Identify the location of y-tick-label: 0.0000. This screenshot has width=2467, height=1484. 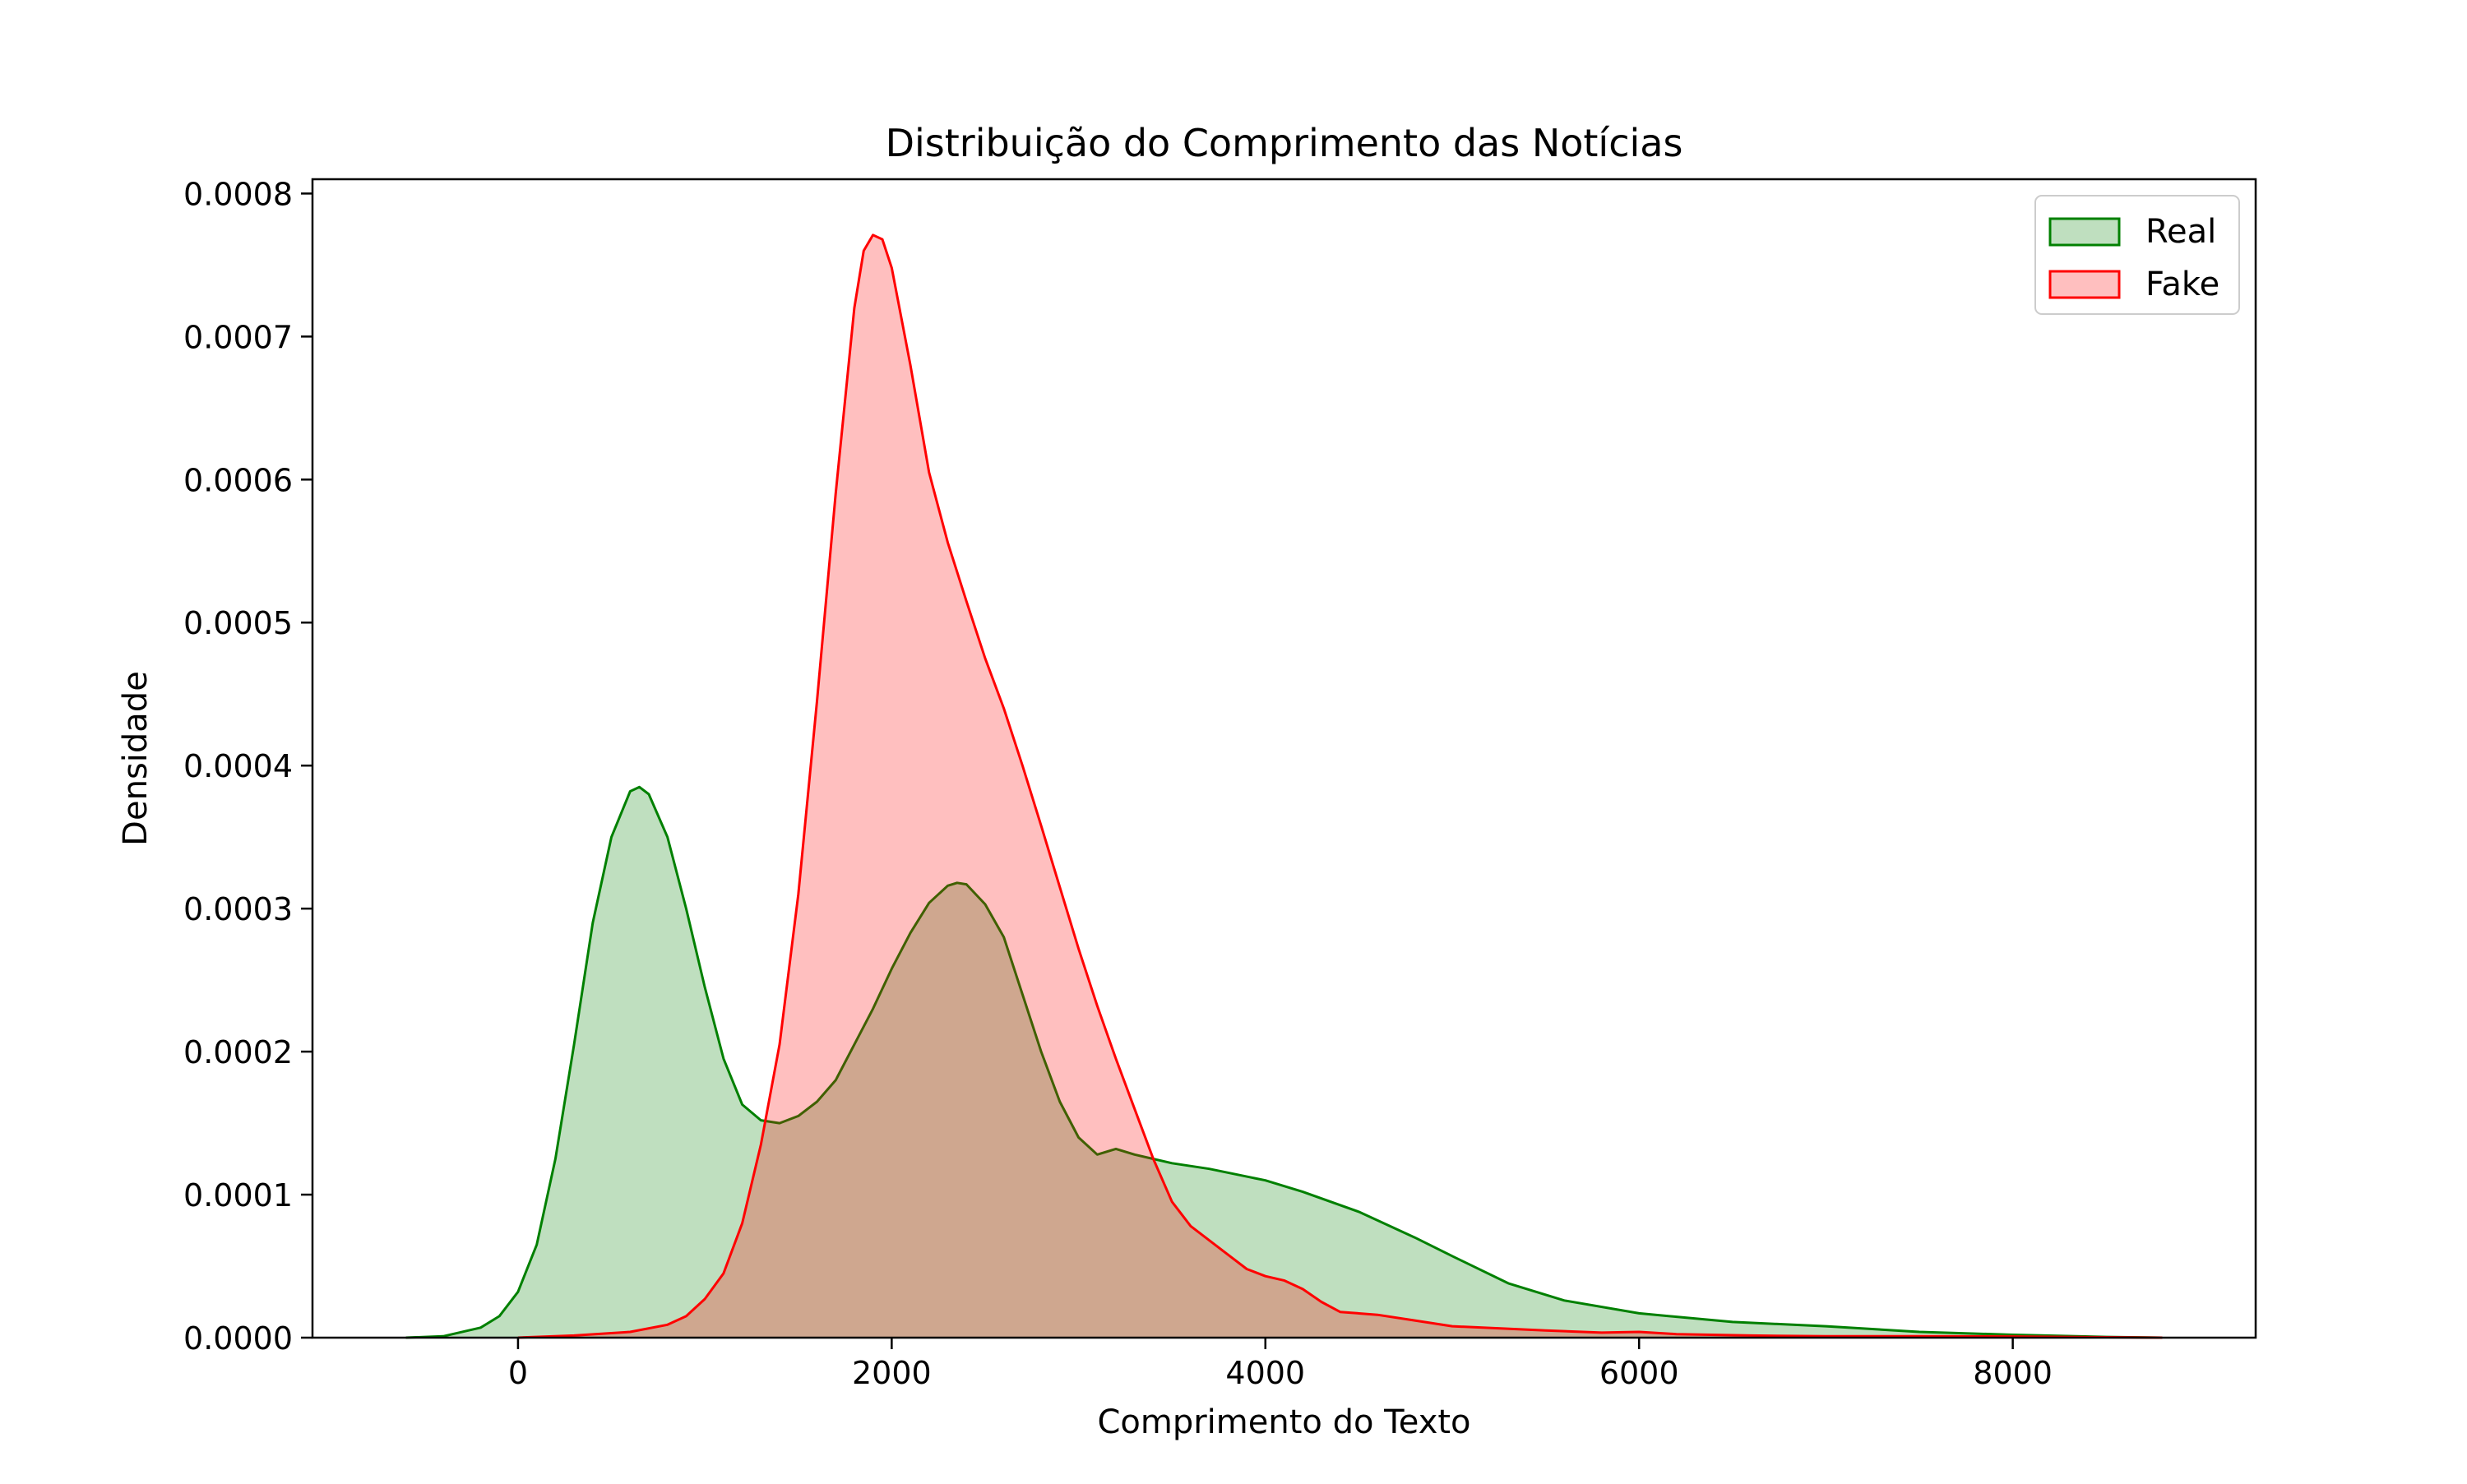
(238, 1338).